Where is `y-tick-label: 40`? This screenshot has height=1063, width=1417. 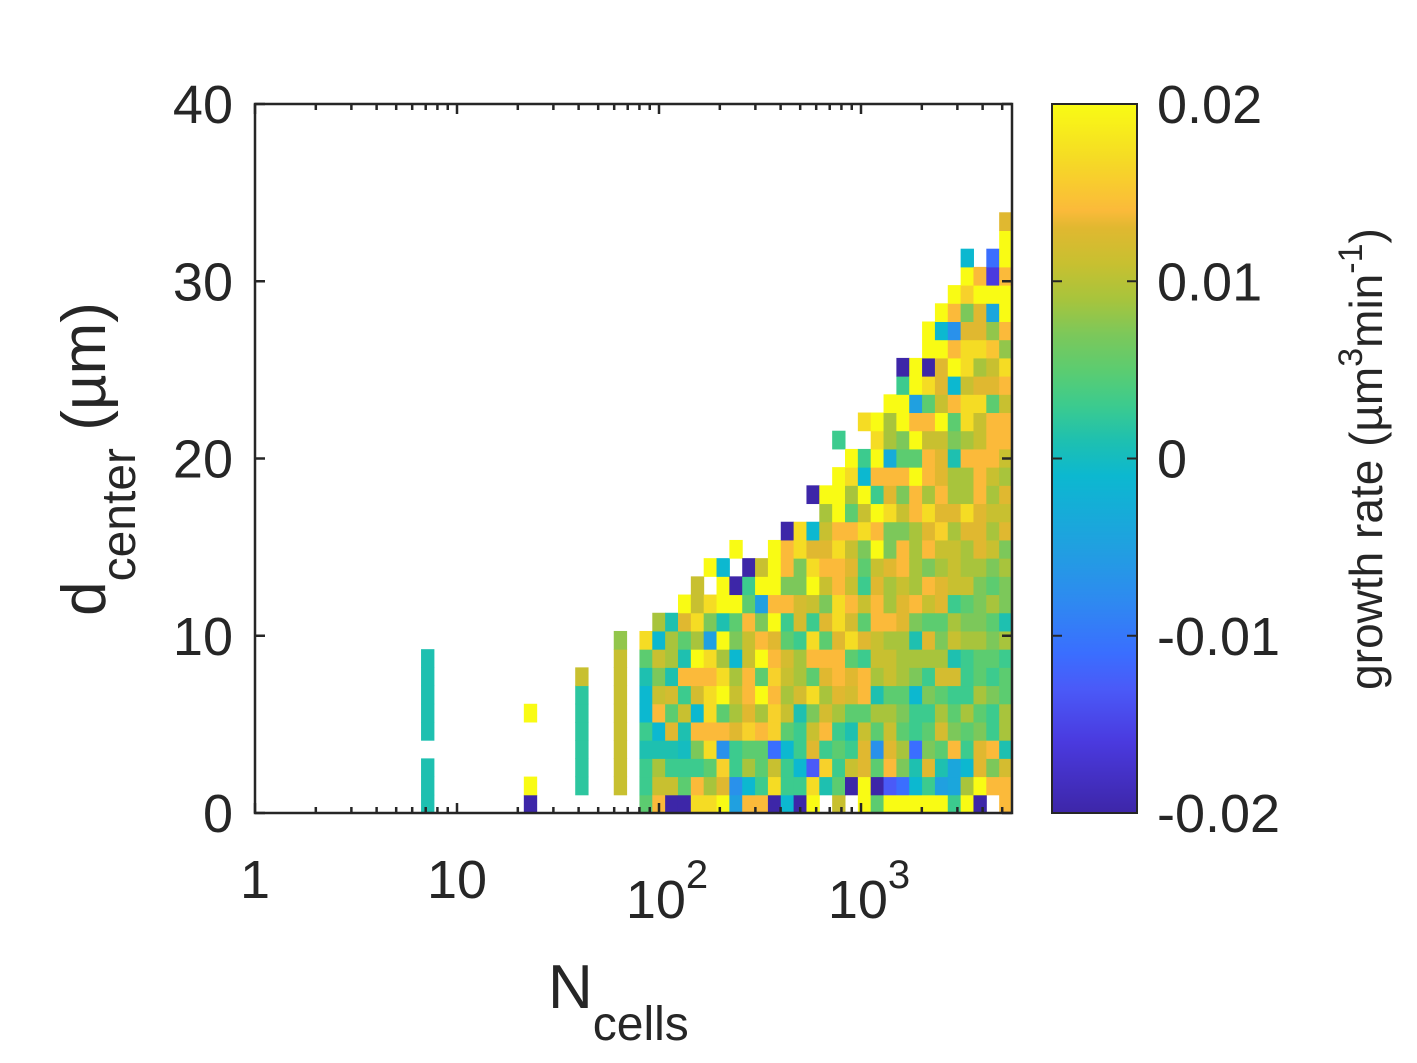 y-tick-label: 40 is located at coordinates (203, 105).